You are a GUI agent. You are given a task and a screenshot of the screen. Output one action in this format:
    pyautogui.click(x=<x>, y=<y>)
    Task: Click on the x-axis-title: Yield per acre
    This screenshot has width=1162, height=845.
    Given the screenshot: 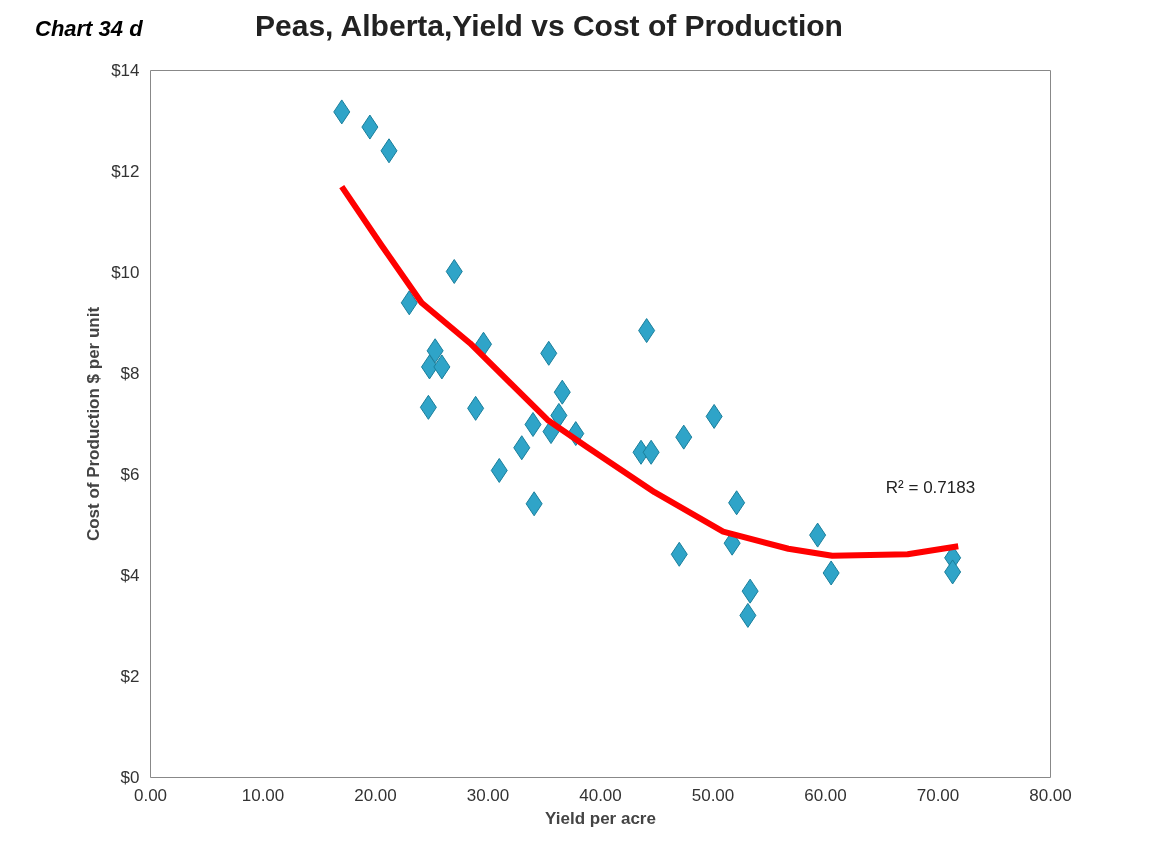 What is the action you would take?
    pyautogui.click(x=600, y=818)
    